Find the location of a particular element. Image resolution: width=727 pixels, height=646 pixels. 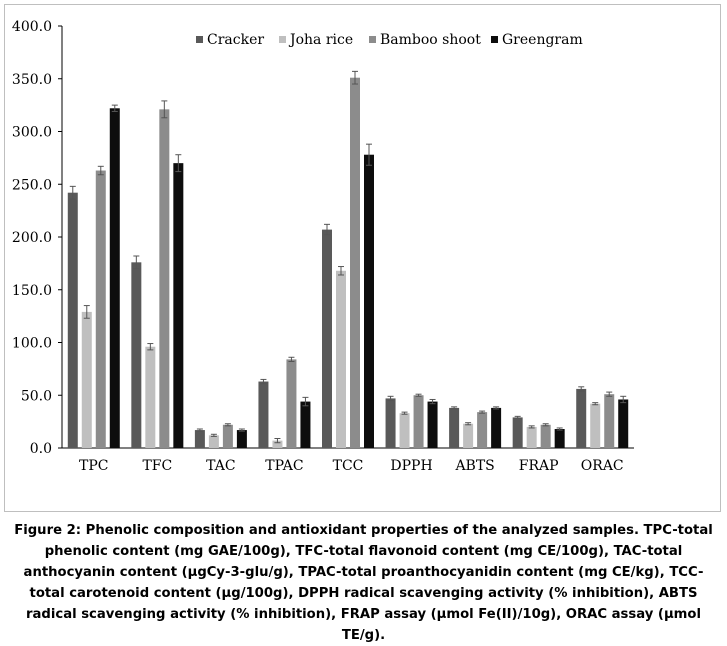

x-tick-label: ABTS is located at coordinates (474, 466).